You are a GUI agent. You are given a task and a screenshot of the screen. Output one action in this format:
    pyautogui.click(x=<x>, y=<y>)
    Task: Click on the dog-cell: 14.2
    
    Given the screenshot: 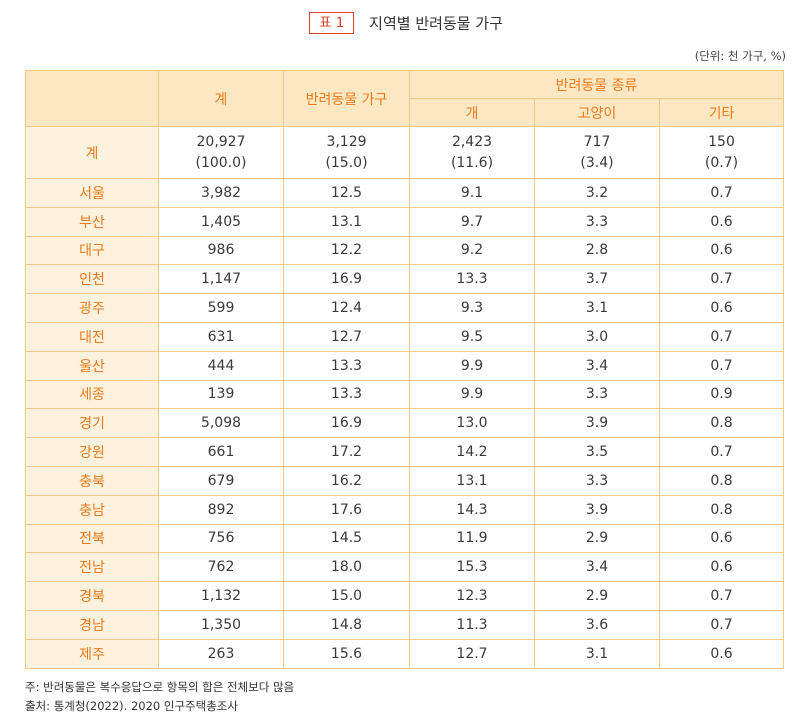 What is the action you would take?
    pyautogui.click(x=472, y=452)
    